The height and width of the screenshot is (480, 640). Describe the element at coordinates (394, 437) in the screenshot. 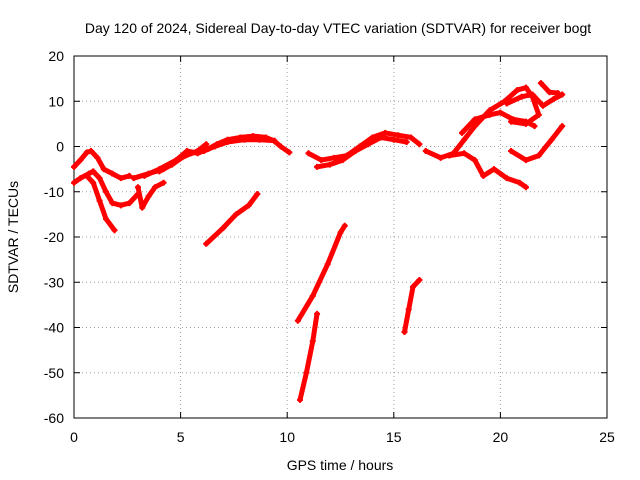

I see `x-tick-label: 15` at that location.